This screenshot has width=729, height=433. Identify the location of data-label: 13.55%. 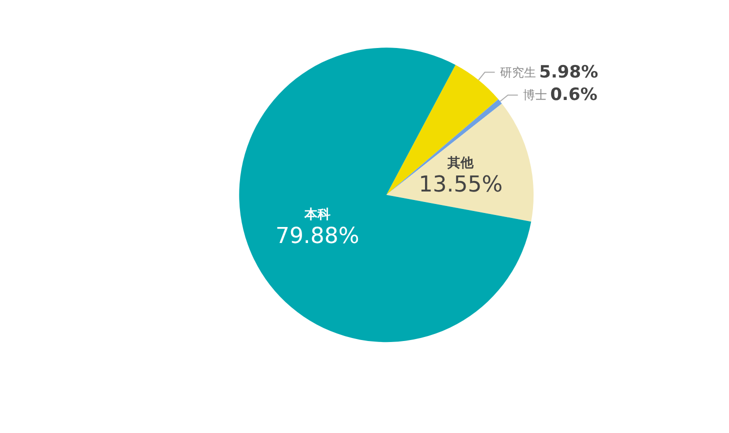
(460, 185).